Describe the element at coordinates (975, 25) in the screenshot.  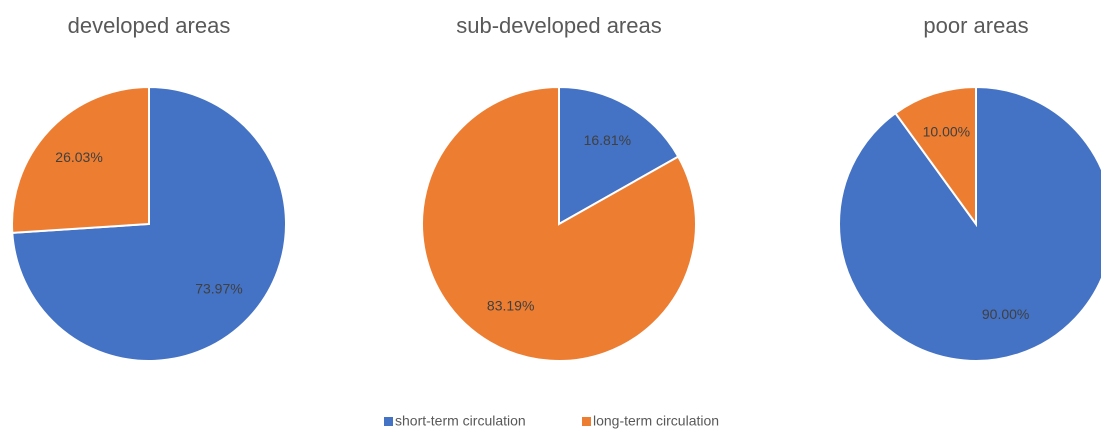
I see `chart-title: poor areas` at that location.